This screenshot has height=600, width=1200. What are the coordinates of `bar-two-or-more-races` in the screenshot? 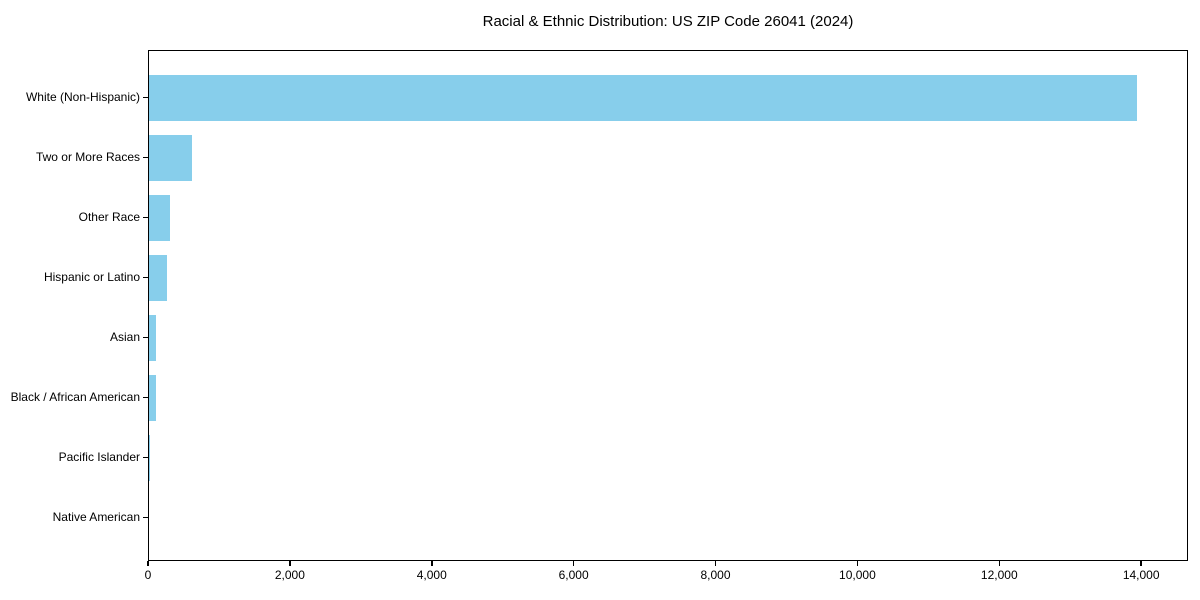 It's located at (170, 158).